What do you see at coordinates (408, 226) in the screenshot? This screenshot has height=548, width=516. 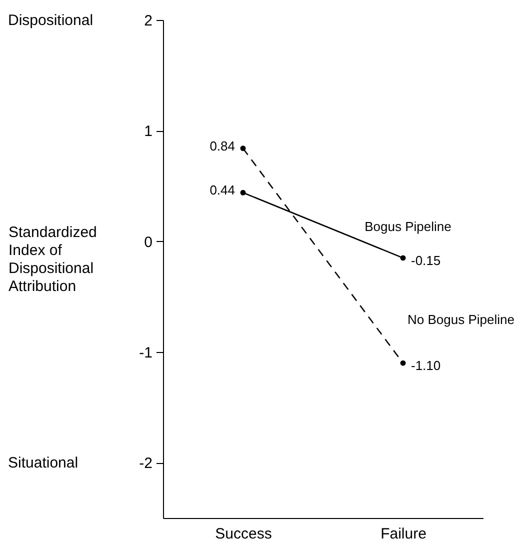 I see `series-label: Bogus Pipeline` at bounding box center [408, 226].